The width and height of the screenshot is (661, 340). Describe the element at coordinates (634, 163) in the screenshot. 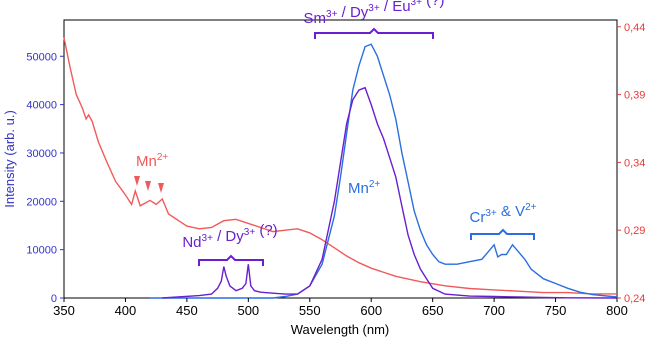

I see `y-right-tick-label: 0,34` at that location.